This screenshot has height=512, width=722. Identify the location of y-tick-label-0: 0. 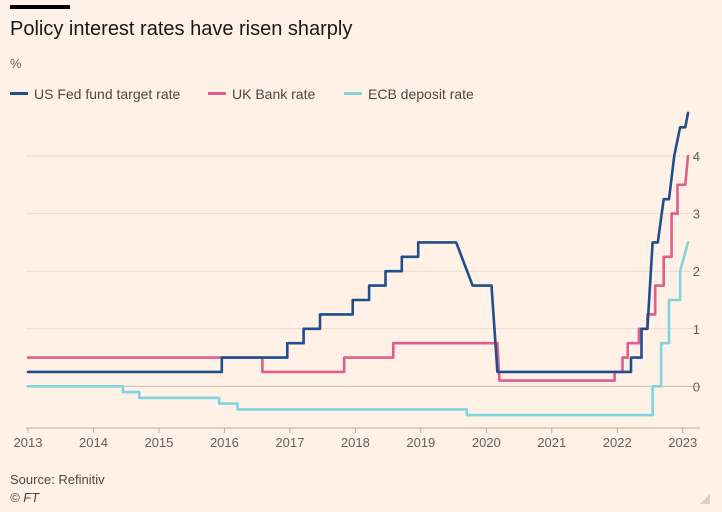
(696, 386).